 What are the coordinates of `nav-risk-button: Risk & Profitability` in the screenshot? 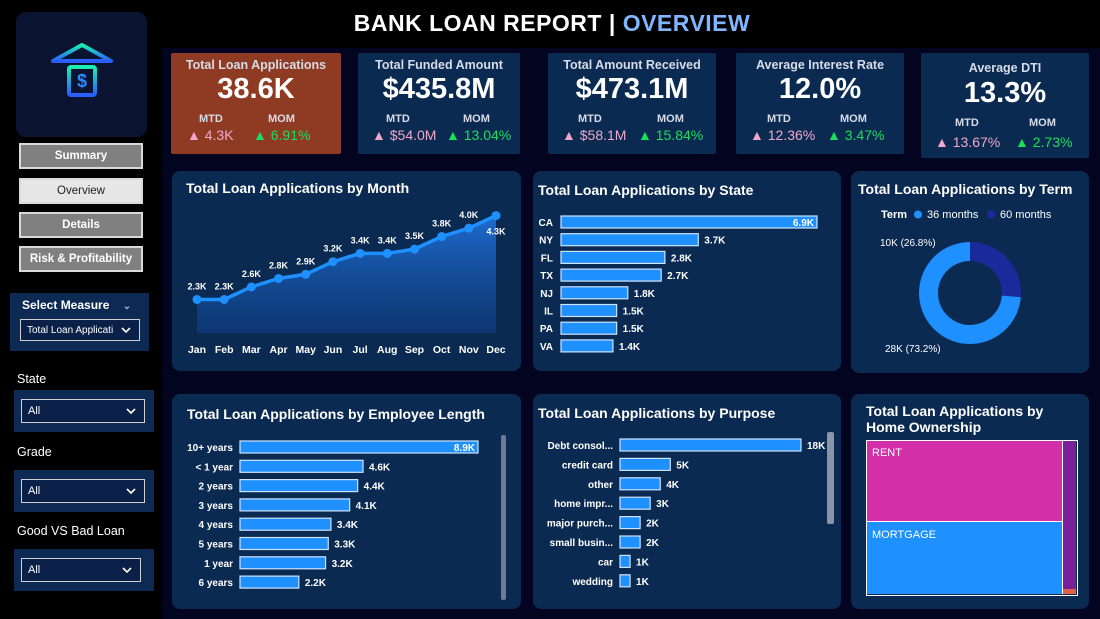 It's located at (81, 259).